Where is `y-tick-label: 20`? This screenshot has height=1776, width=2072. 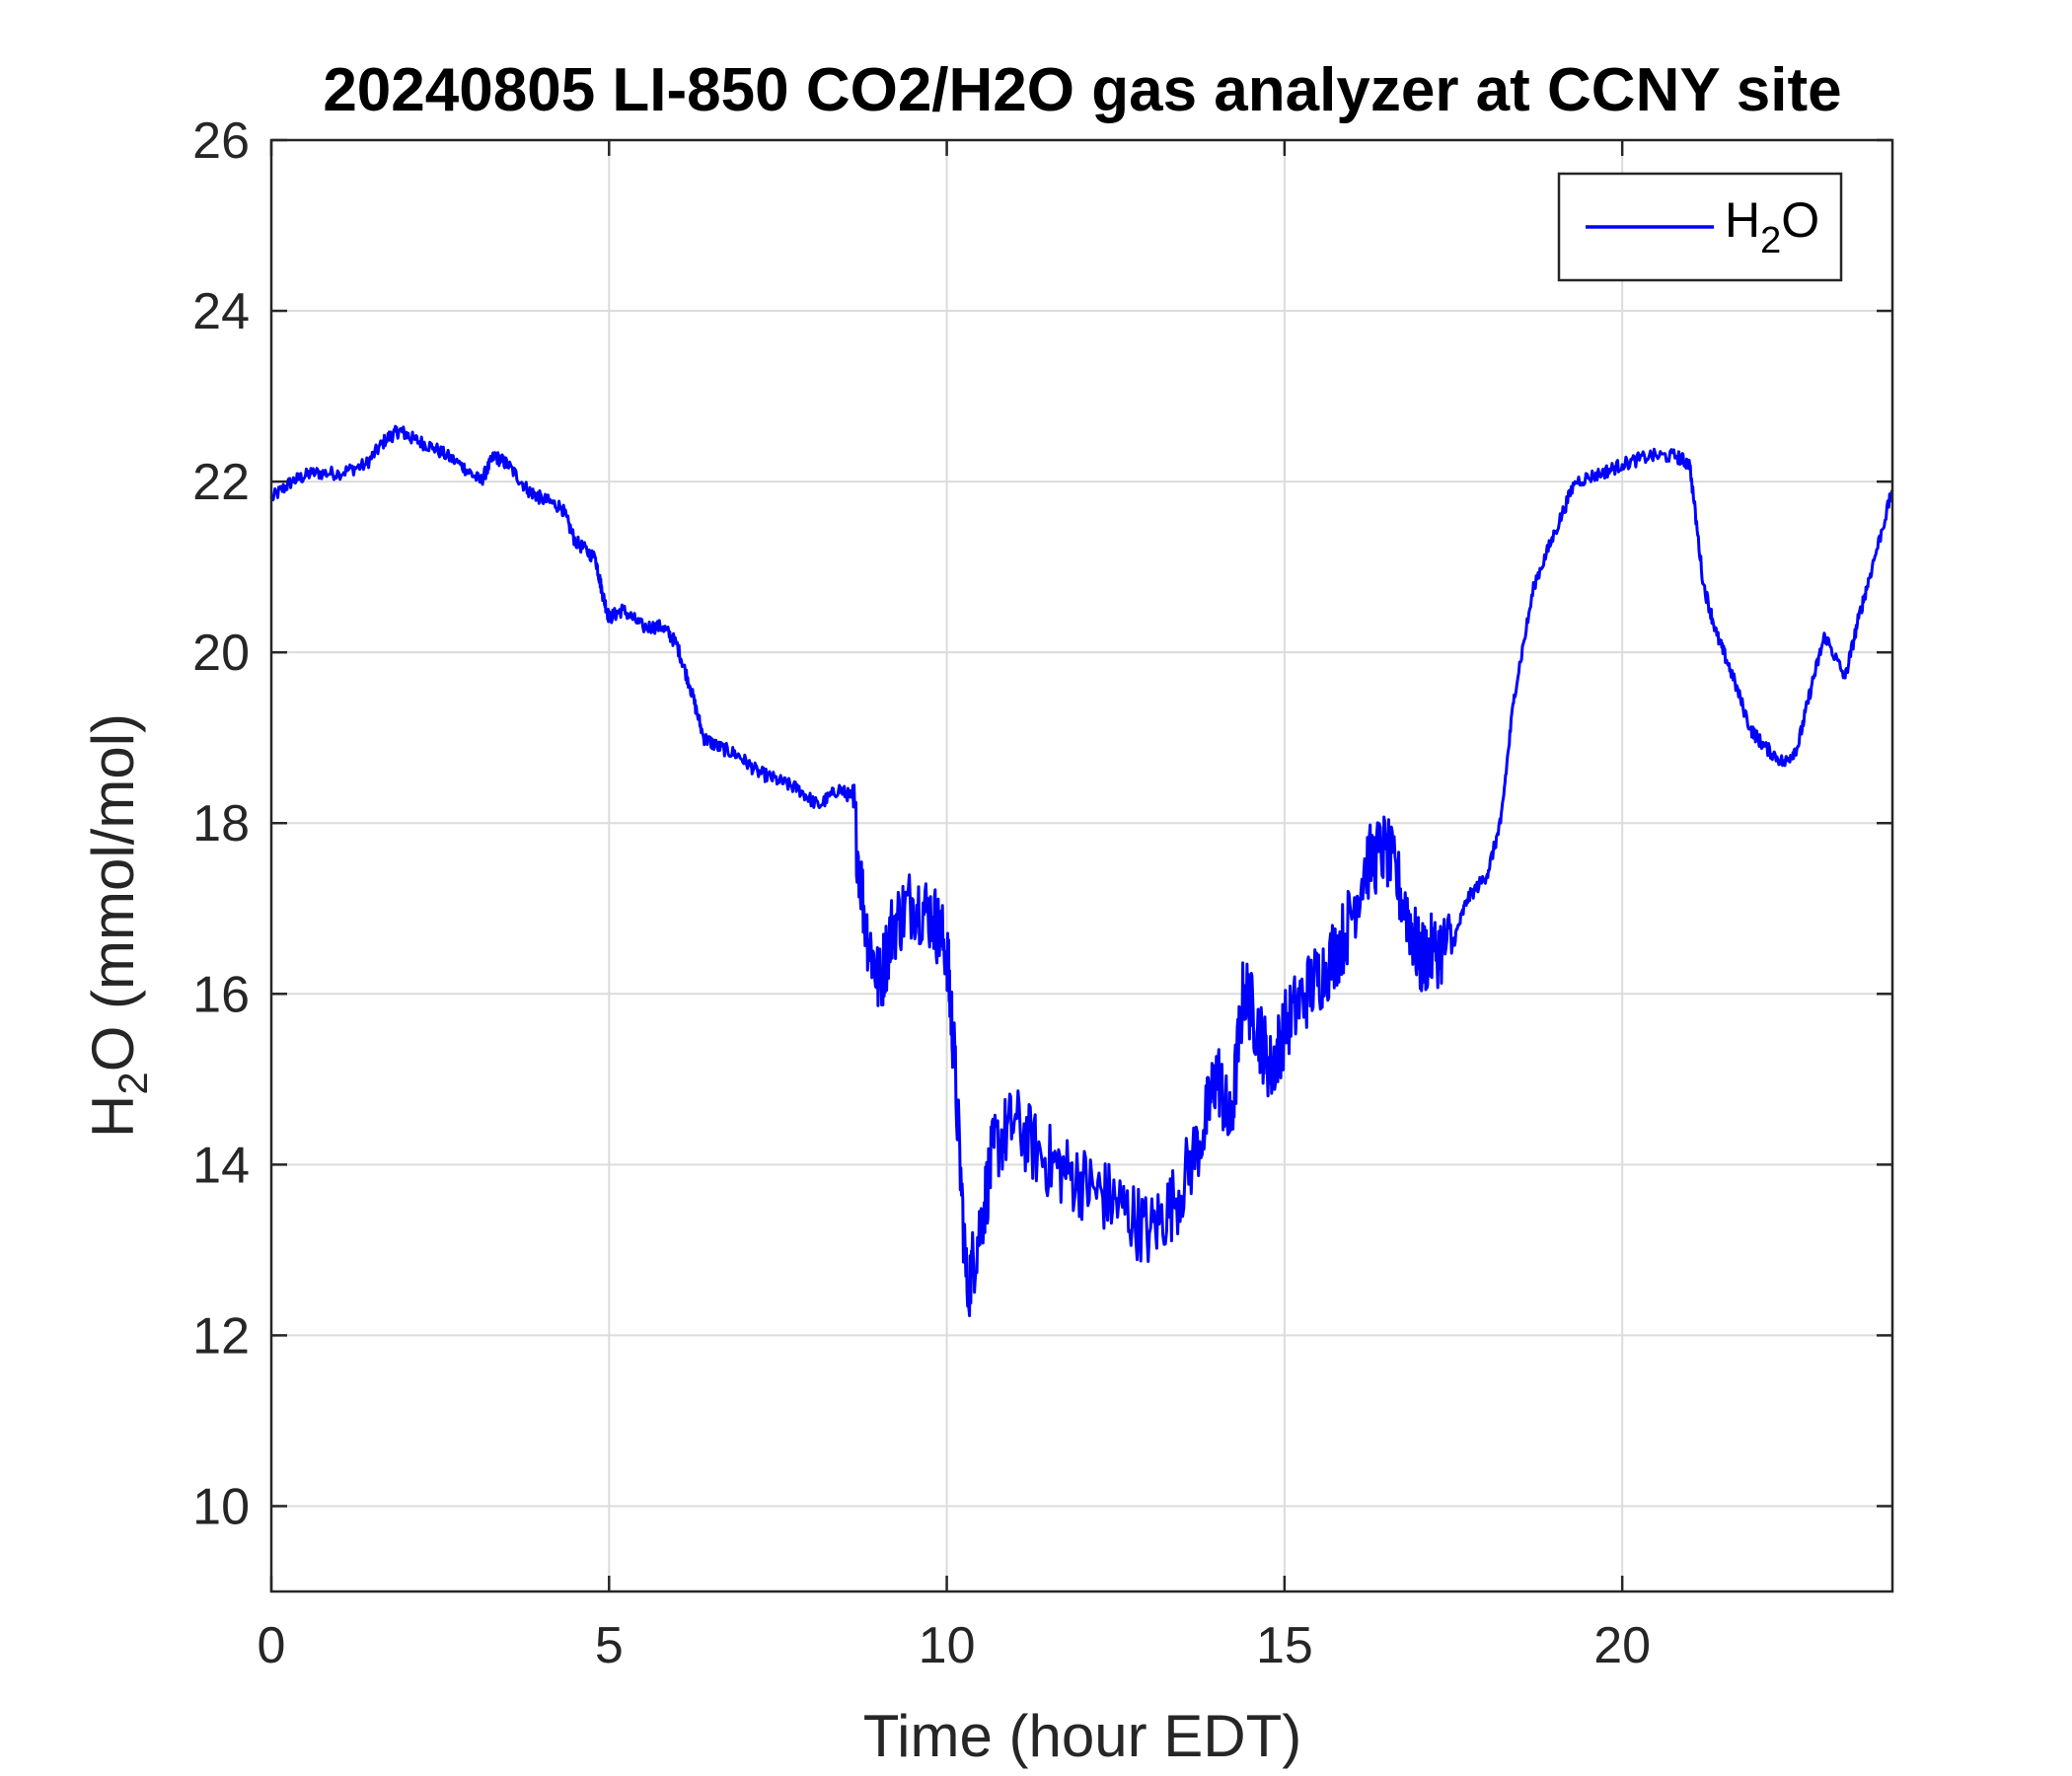
y-tick-label: 20 is located at coordinates (221, 654).